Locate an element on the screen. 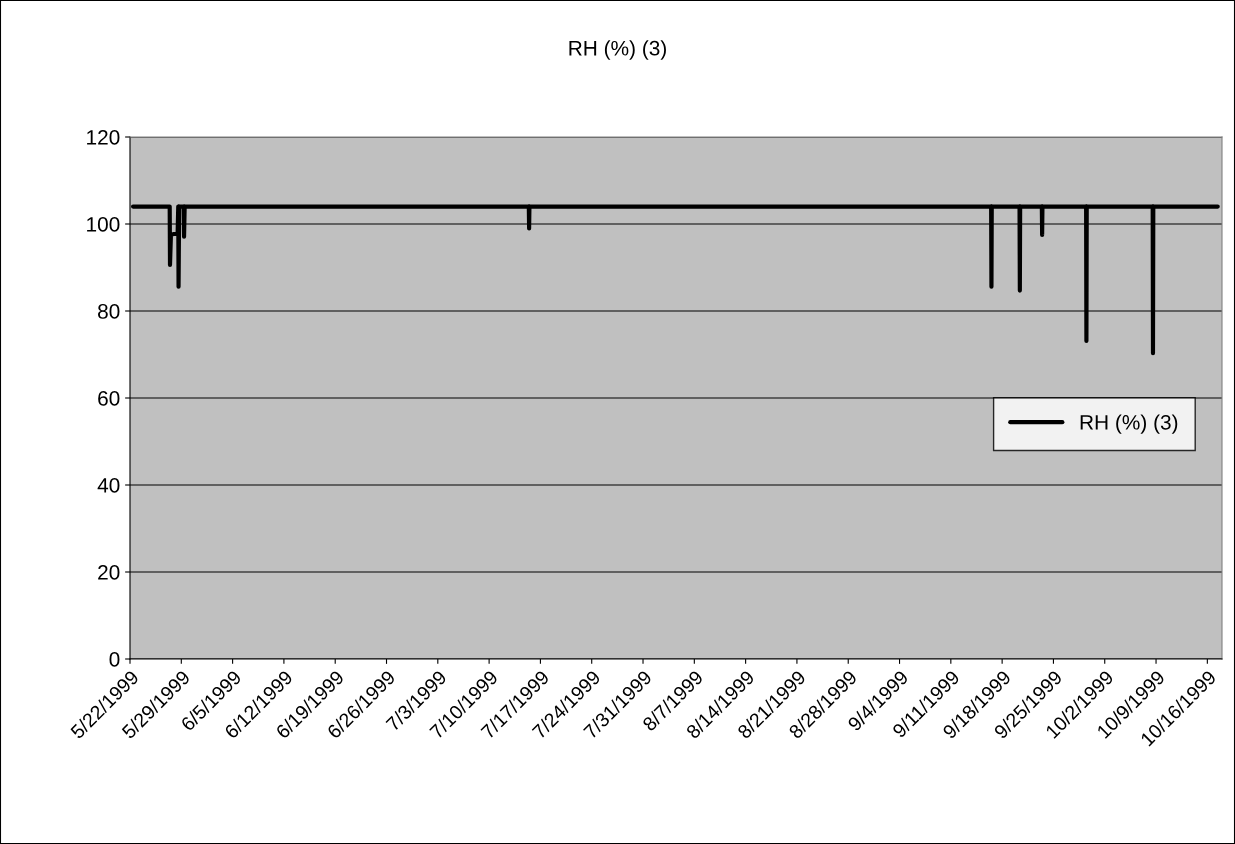 This screenshot has width=1235, height=844. y-tick-label: 80 is located at coordinates (109, 311).